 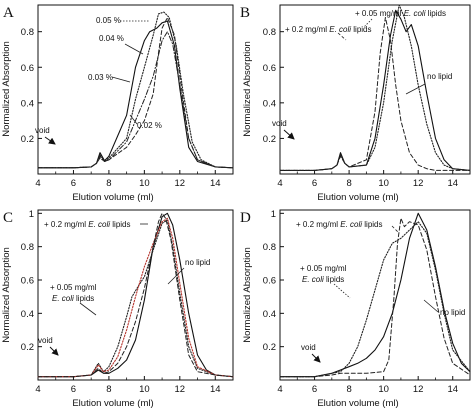 I want to click on leader-0-03-percent, so click(x=121, y=79).